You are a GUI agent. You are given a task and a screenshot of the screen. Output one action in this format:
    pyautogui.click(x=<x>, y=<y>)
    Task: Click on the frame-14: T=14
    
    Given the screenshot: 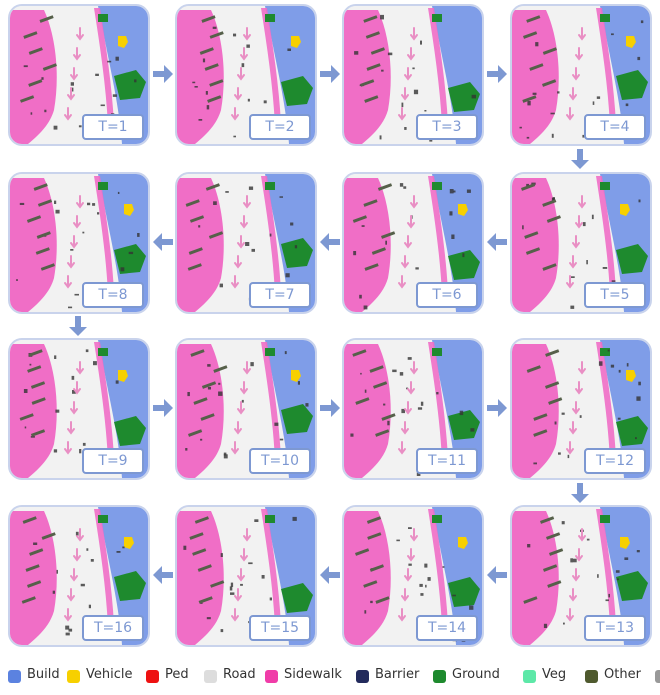 What is the action you would take?
    pyautogui.click(x=413, y=576)
    